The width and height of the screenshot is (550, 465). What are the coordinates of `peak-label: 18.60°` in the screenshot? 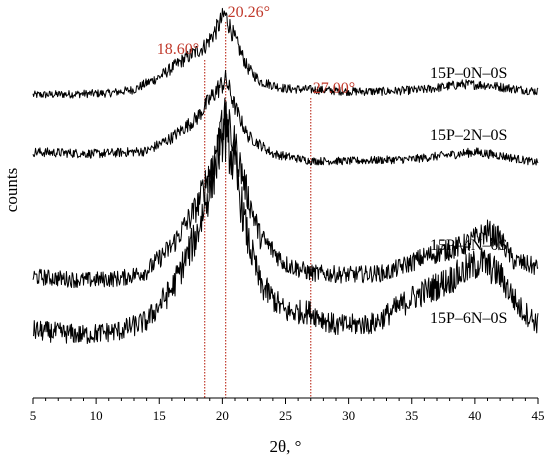 It's located at (178, 49).